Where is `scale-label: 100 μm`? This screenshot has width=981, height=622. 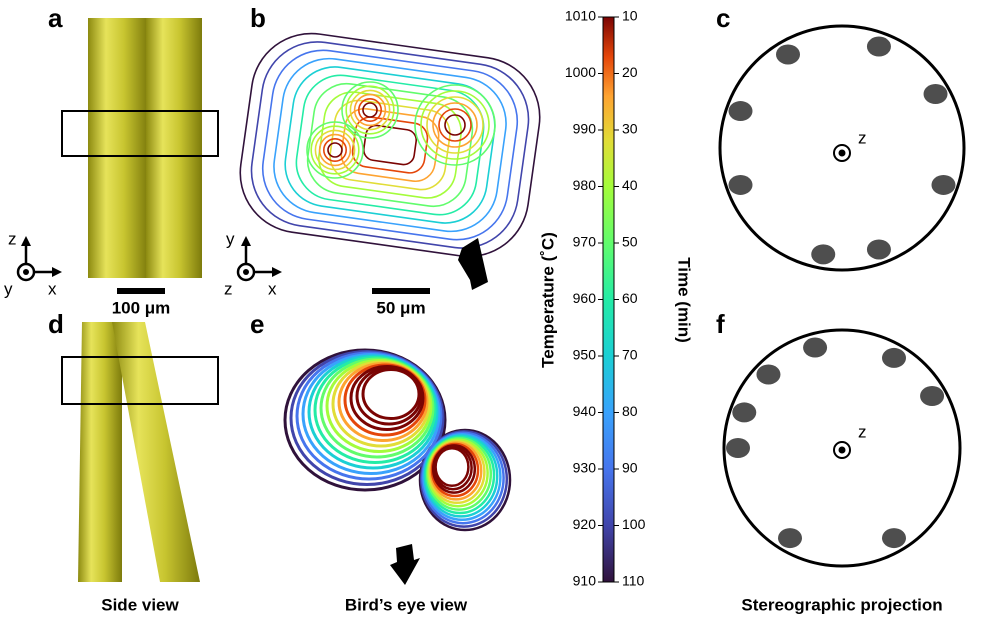
scale-label: 100 μm is located at coordinates (141, 307).